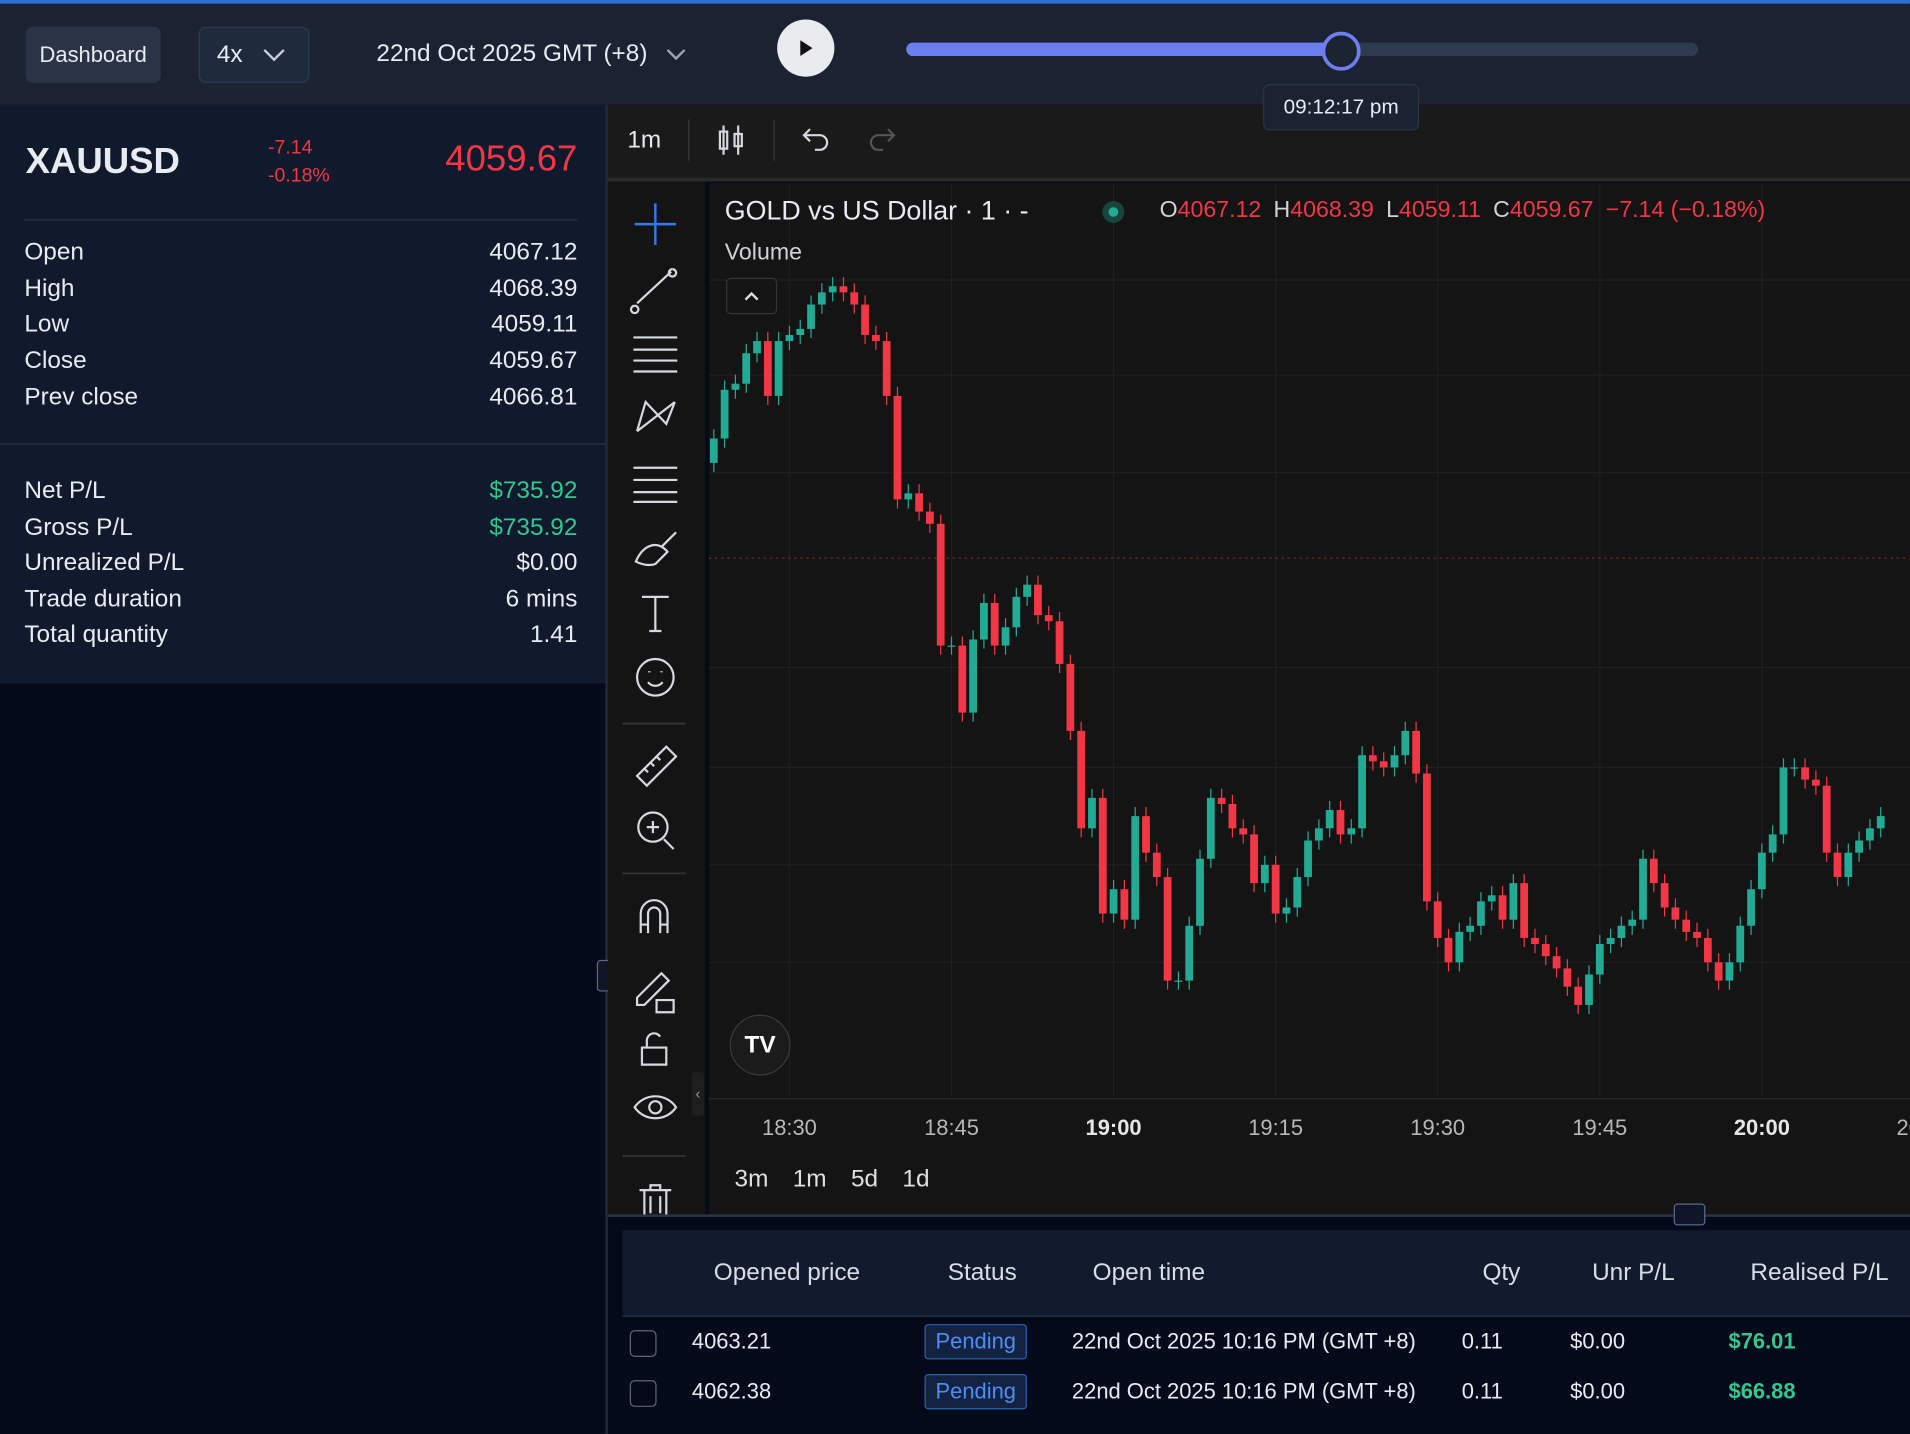 Image resolution: width=1910 pixels, height=1434 pixels. I want to click on dashboard-button: Dashboard, so click(93, 54).